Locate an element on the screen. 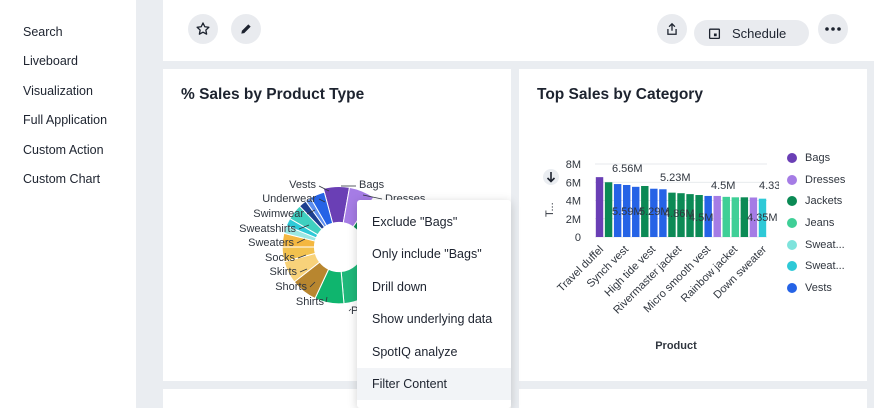 The image size is (874, 408). legend-item: Bags is located at coordinates (816, 158).